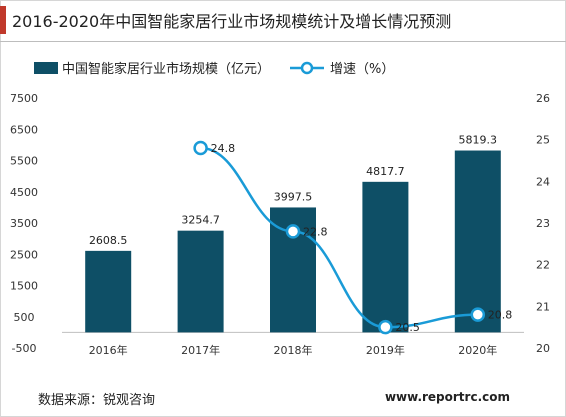 The image size is (566, 417). Describe the element at coordinates (200, 350) in the screenshot. I see `x-tick-label: 2017年` at that location.